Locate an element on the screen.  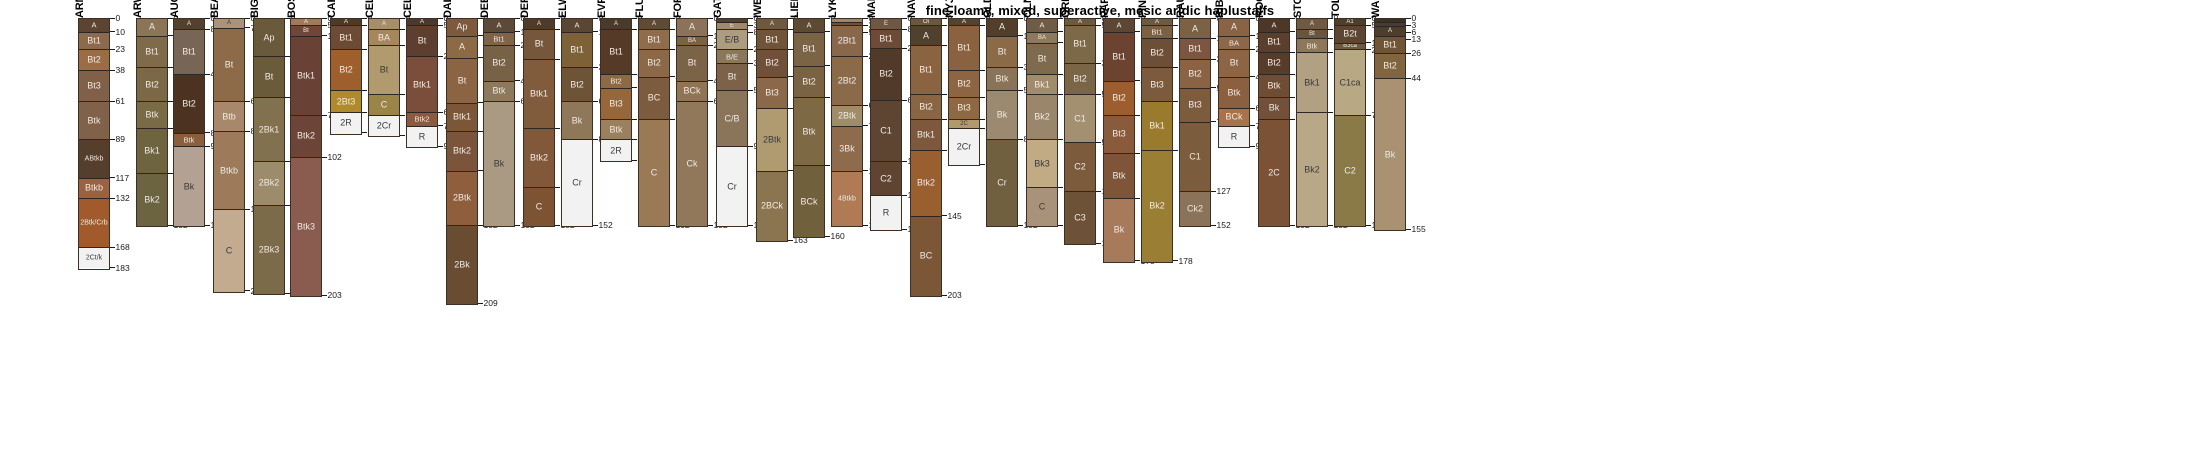
profile-name-label: DERMALA is located at coordinates (525, 9).